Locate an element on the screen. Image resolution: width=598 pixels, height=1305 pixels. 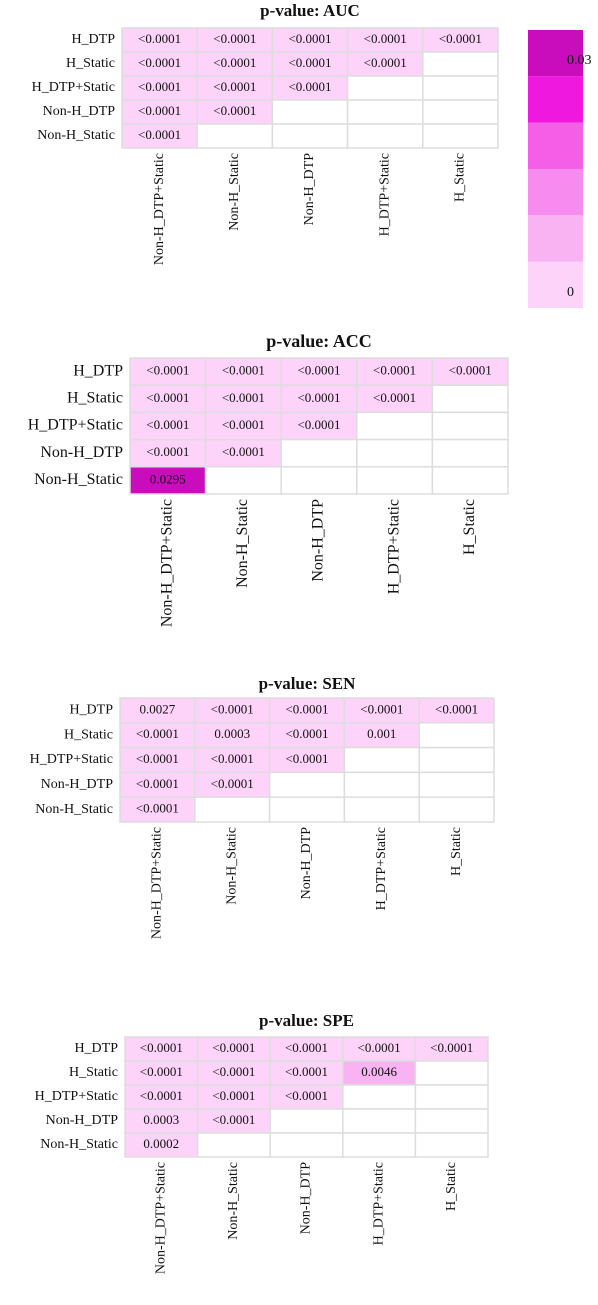
chart-title: p-value: SEN is located at coordinates (308, 683).